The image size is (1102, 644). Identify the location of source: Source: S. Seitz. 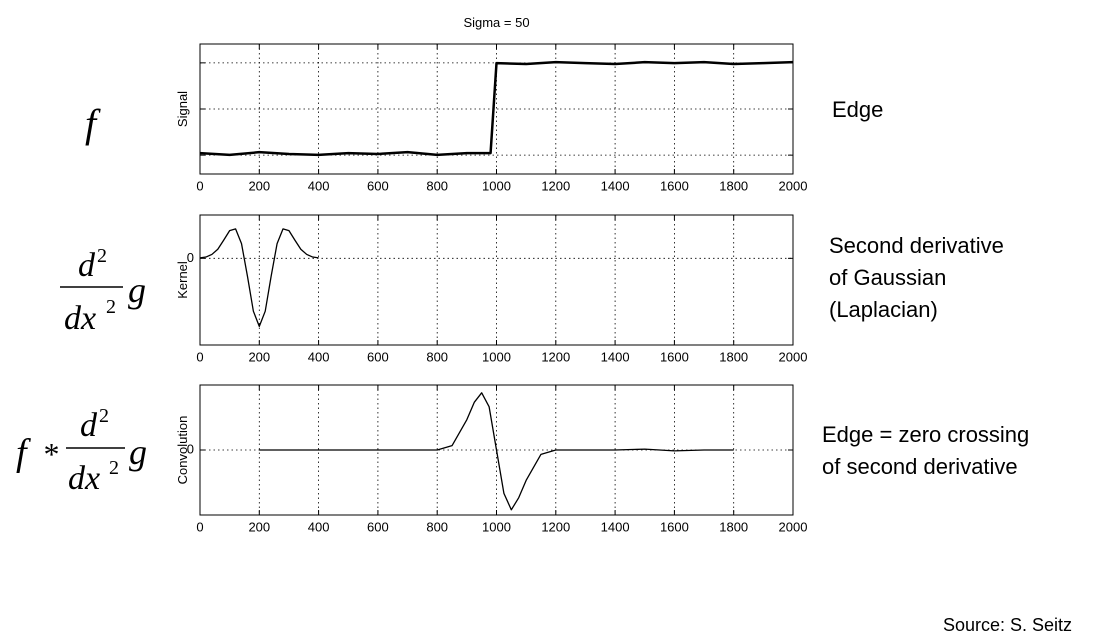
(1007, 625).